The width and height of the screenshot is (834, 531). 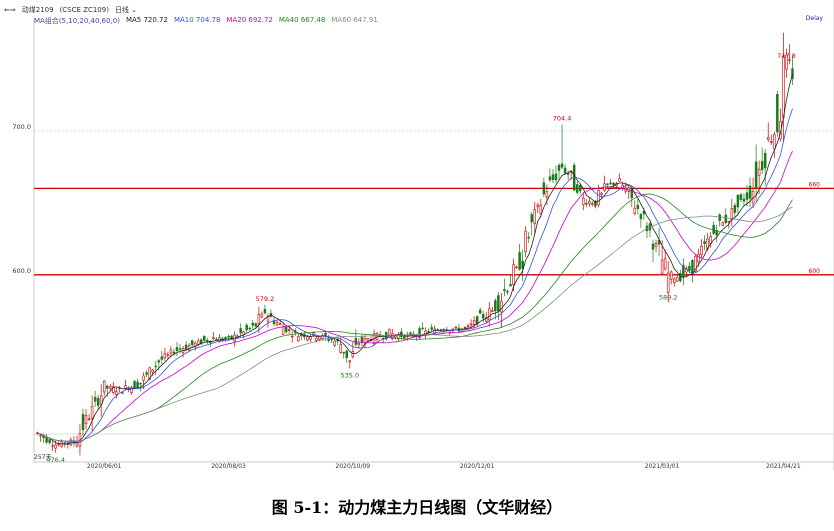 What do you see at coordinates (353, 466) in the screenshot?
I see `x-tick-label: 2020/10/09` at bounding box center [353, 466].